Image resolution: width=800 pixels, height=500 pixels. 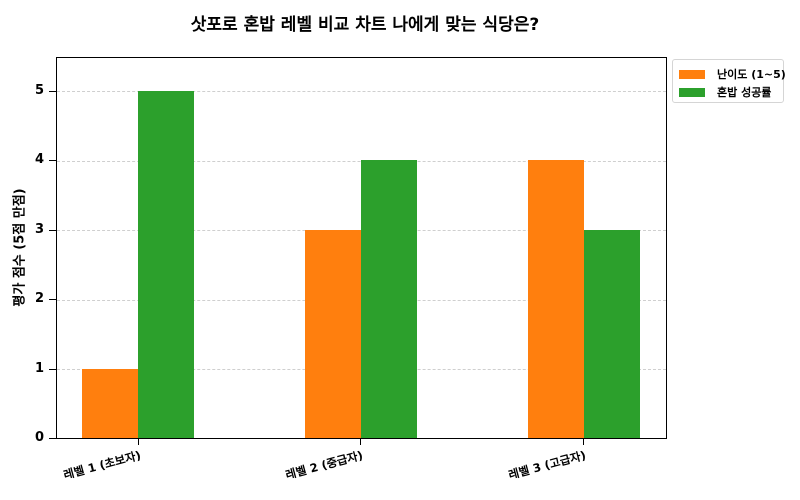 What do you see at coordinates (744, 92) in the screenshot?
I see `legend-label: 혼밥 성공률` at bounding box center [744, 92].